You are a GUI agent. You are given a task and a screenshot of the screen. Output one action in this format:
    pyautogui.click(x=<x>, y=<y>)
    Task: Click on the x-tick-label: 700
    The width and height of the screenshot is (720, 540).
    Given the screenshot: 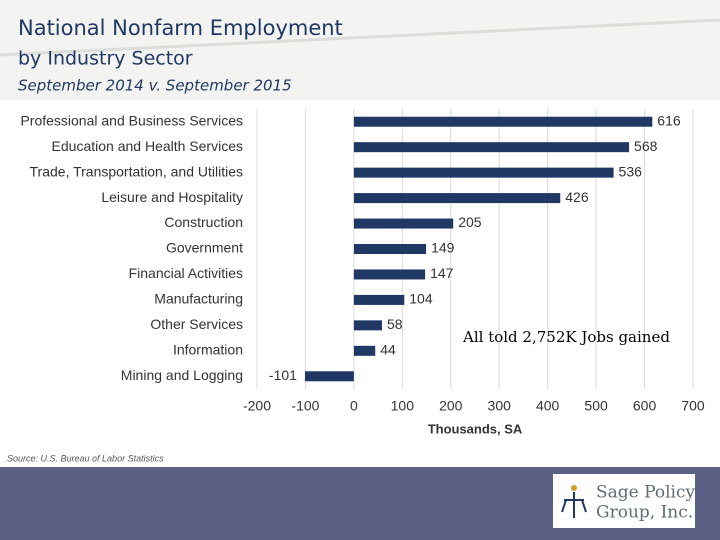 What is the action you would take?
    pyautogui.click(x=693, y=406)
    